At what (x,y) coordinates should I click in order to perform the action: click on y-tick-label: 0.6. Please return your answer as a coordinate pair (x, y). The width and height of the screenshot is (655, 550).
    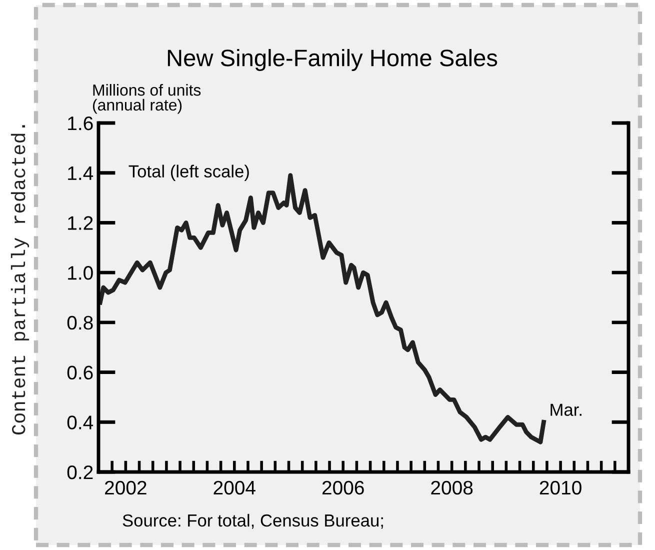
    Looking at the image, I should click on (80, 373).